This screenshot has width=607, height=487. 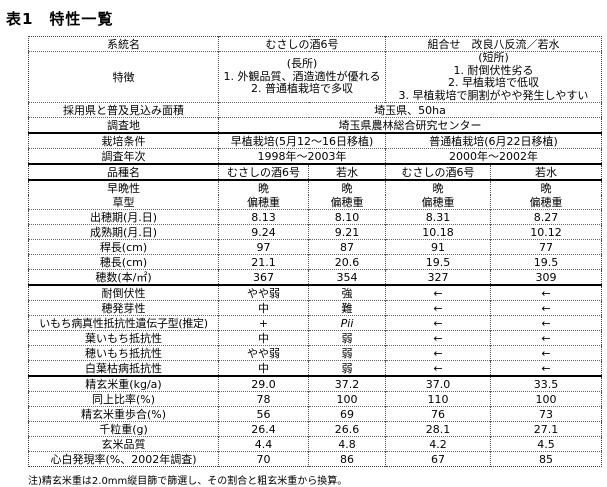 What do you see at coordinates (347, 399) in the screenshot?
I see `value-cell: 100` at bounding box center [347, 399].